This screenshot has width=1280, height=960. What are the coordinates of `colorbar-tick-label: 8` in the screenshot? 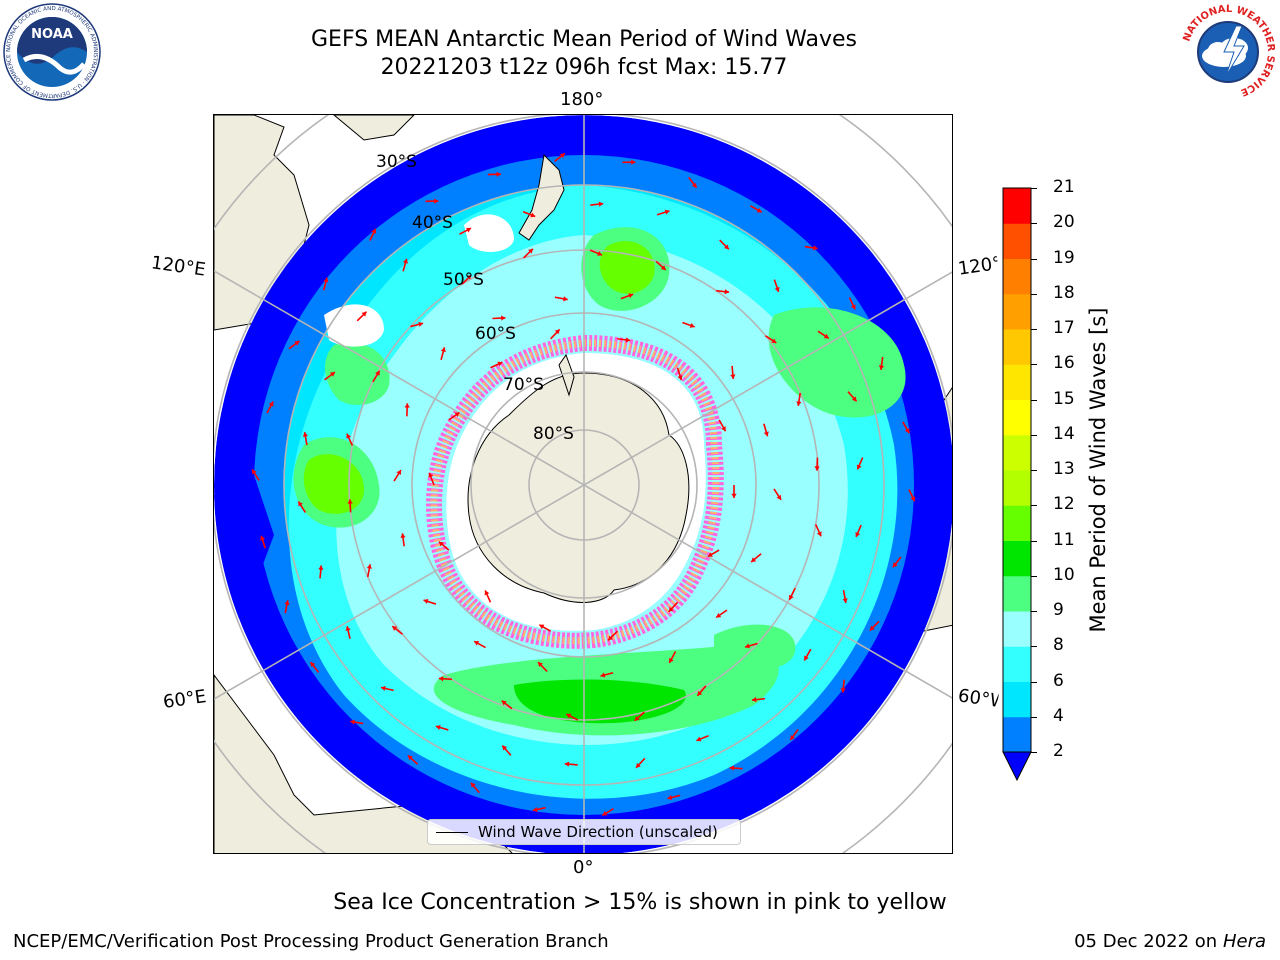 It's located at (1058, 645).